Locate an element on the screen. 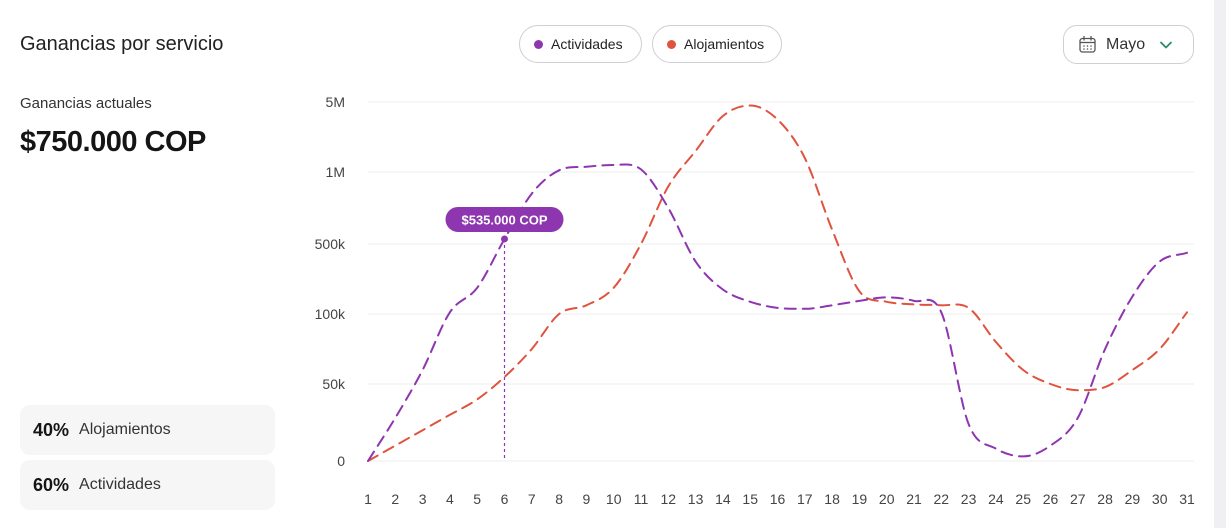  share-alojamientos: 40% Alojamientos is located at coordinates (147, 430).